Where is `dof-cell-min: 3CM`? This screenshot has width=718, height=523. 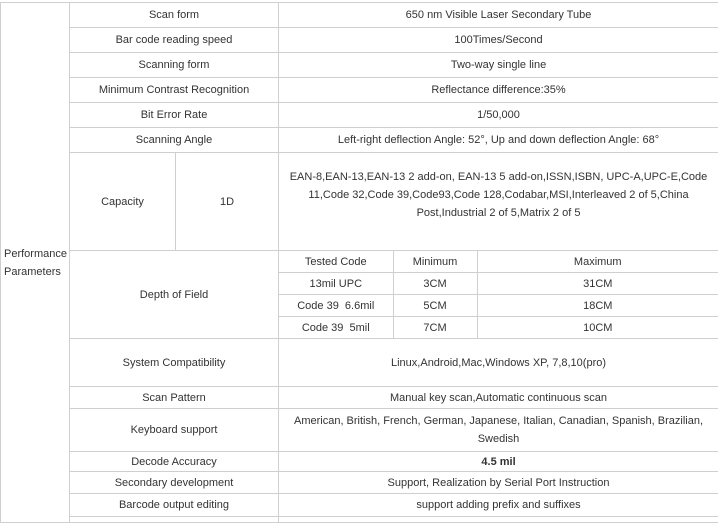
dof-cell-min: 3CM is located at coordinates (435, 284).